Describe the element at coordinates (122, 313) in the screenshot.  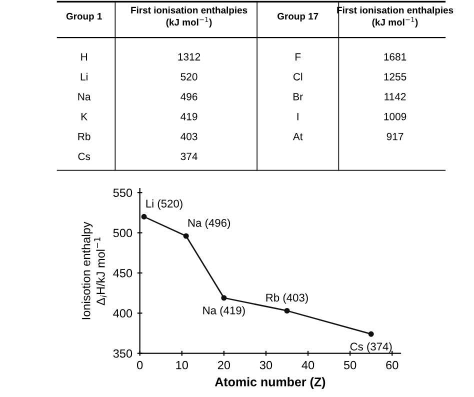
I see `y-tick-label: 400` at that location.